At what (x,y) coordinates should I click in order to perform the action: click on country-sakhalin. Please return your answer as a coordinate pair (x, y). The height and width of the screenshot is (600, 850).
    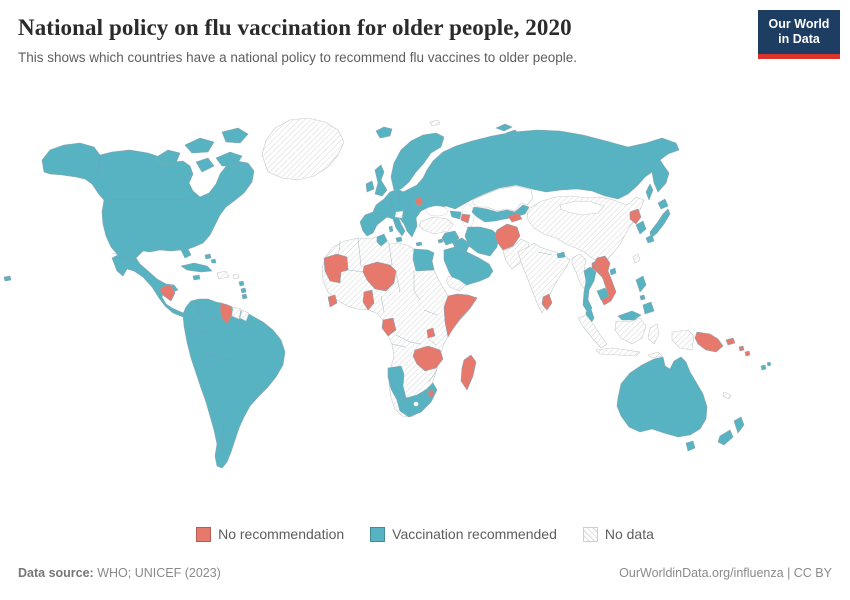
    Looking at the image, I should click on (649, 192).